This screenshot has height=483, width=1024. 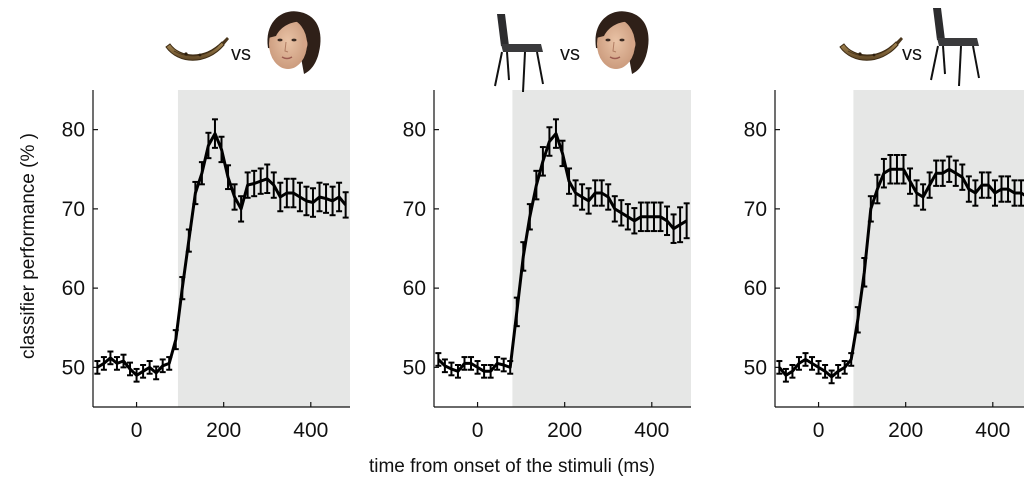 I want to click on y-axis-title: classifier performance (% ), so click(x=28, y=246).